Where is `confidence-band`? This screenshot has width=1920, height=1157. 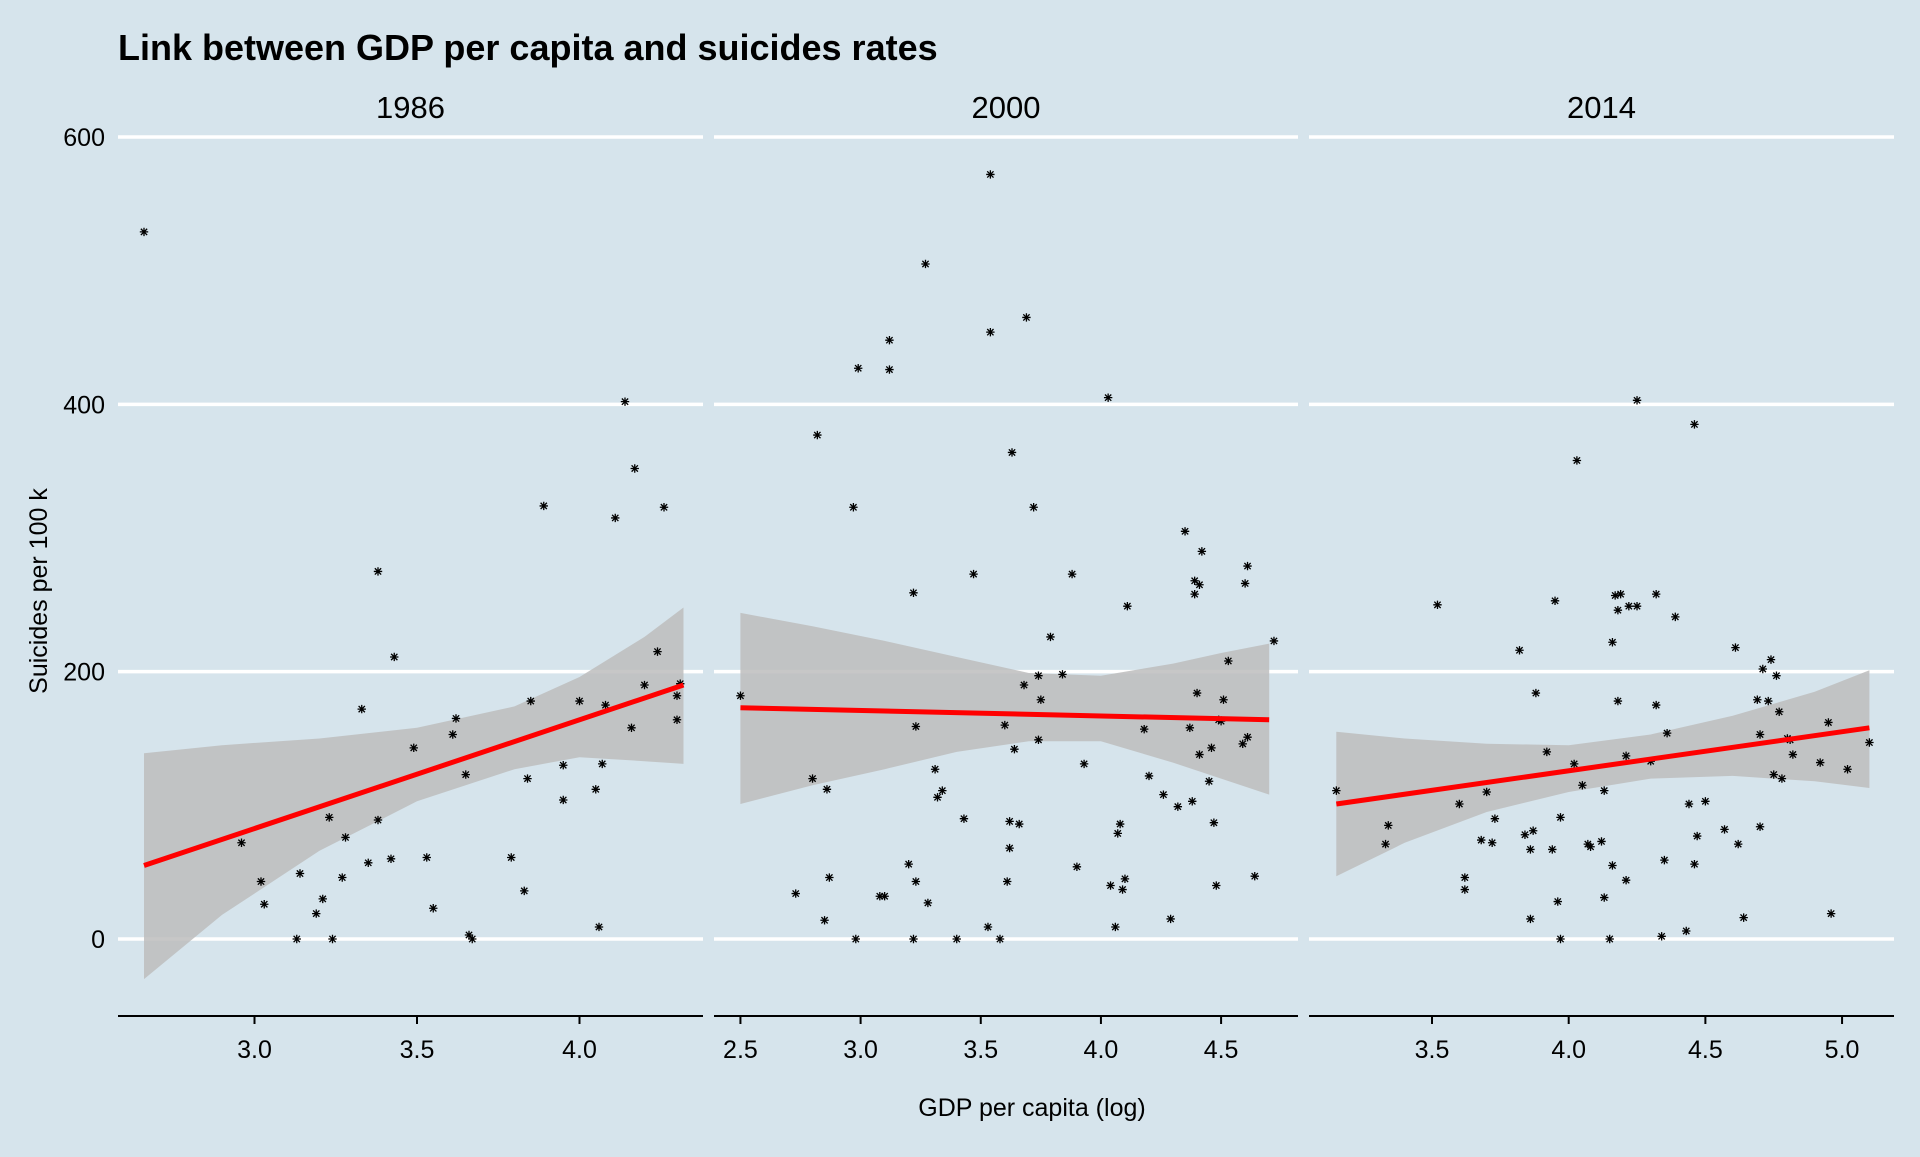
confidence-band is located at coordinates (1603, 773).